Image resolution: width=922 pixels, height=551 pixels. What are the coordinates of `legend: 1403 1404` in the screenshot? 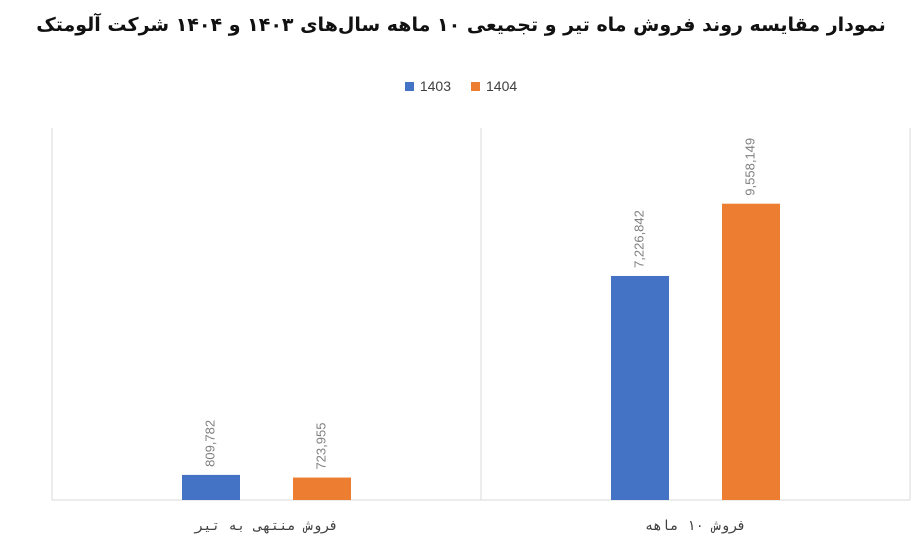 It's located at (461, 86).